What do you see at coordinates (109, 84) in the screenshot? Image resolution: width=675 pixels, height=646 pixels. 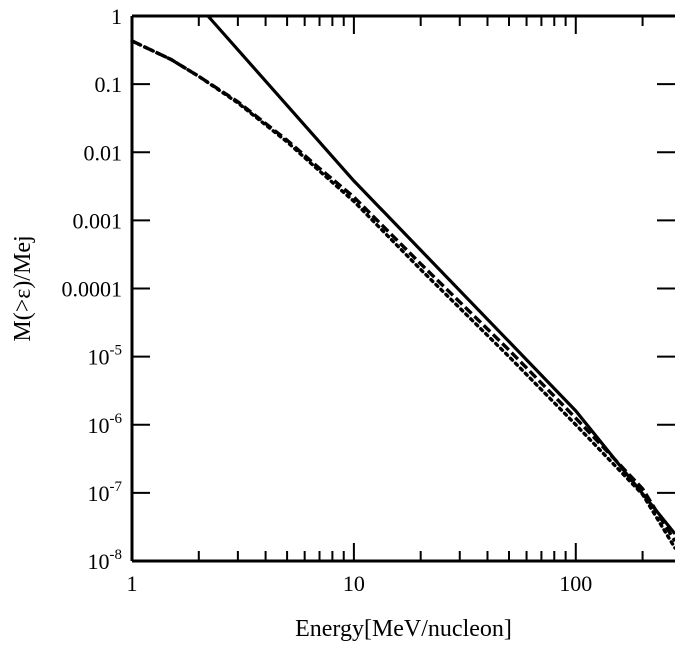 I see `y-tick-label: 0.1` at bounding box center [109, 84].